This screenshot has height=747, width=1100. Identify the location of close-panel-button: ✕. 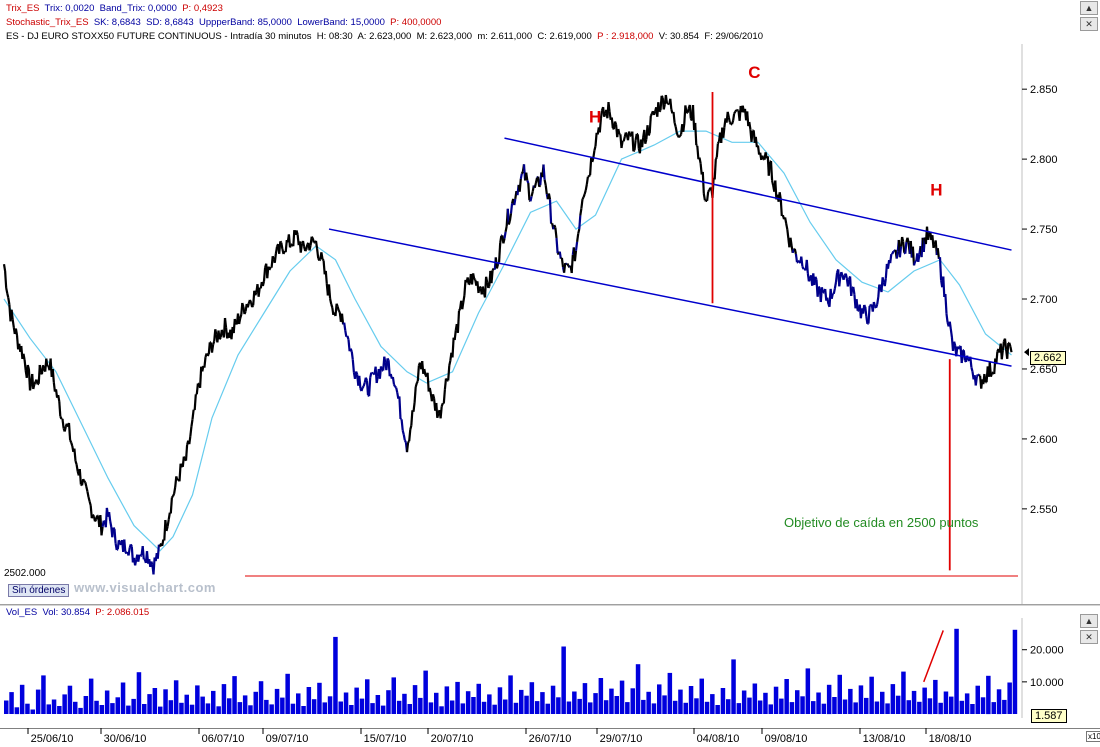
(1089, 24).